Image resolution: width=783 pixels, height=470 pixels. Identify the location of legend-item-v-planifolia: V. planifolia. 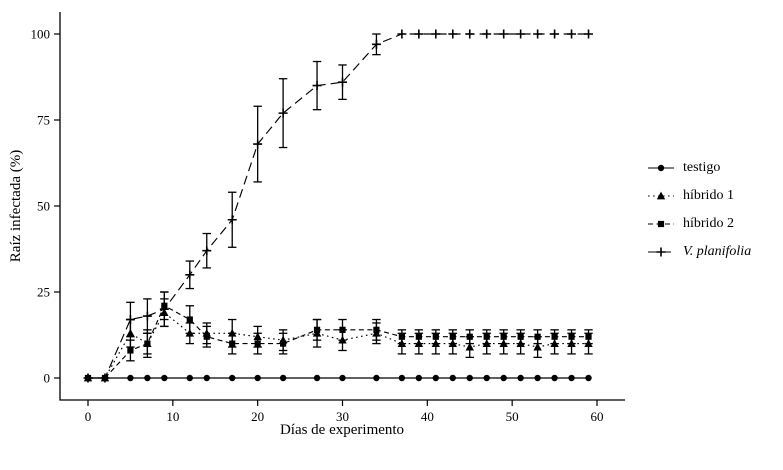
(698, 252).